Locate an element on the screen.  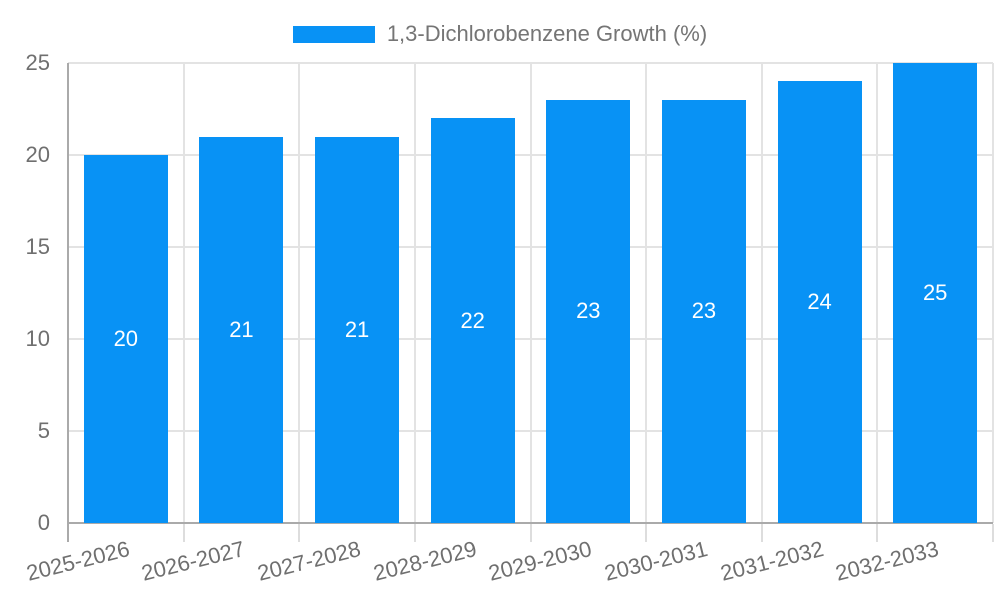
bar-value-label: 22 is located at coordinates (472, 320).